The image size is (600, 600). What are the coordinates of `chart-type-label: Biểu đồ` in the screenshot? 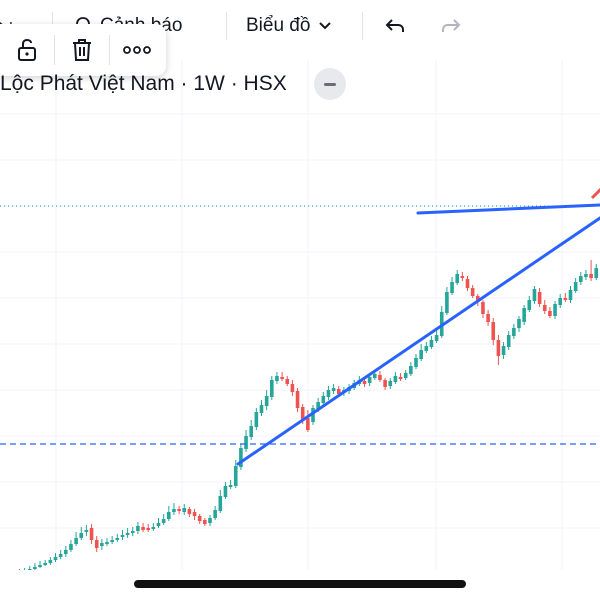 It's located at (278, 25).